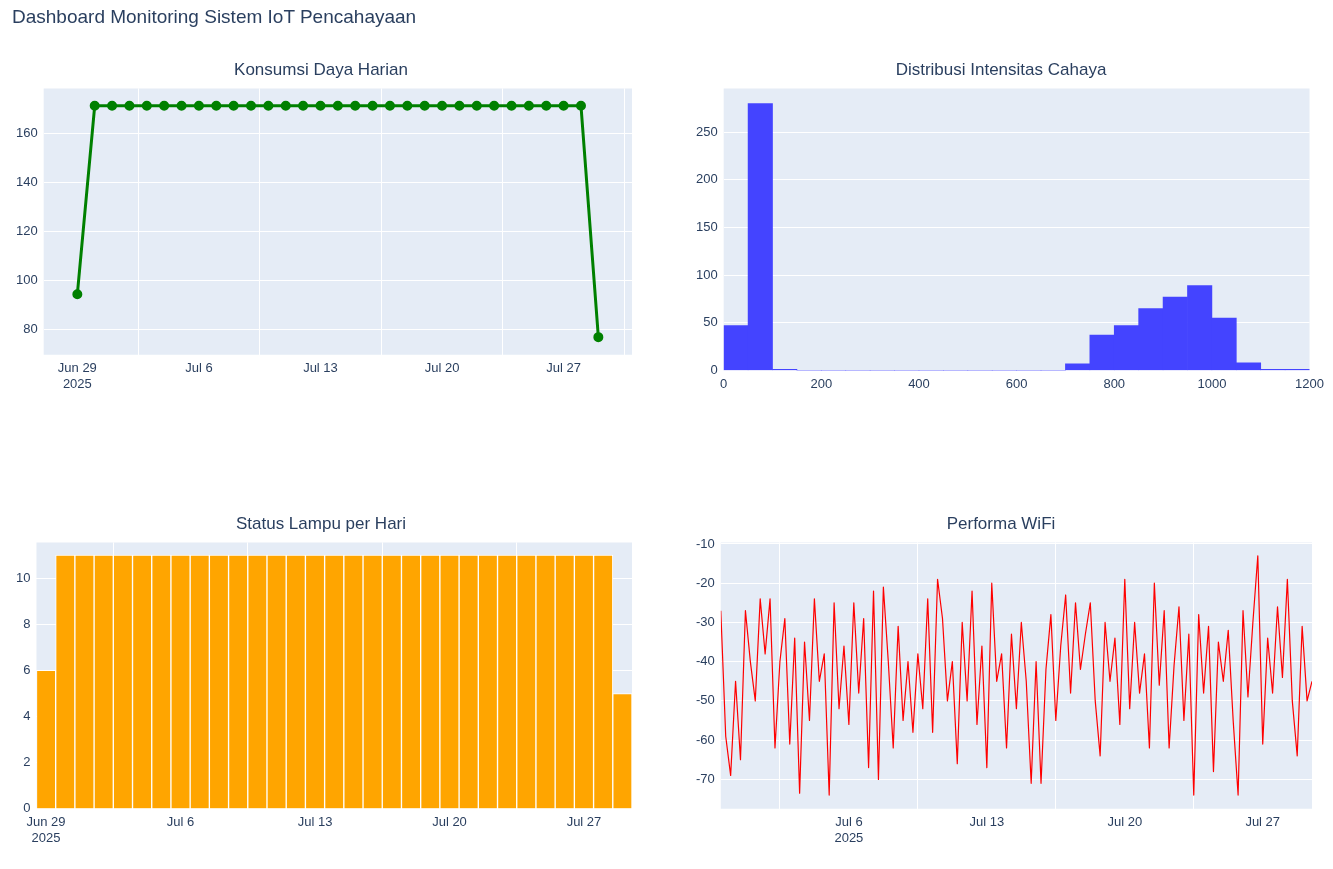  I want to click on y-tick-label: -70, so click(705, 778).